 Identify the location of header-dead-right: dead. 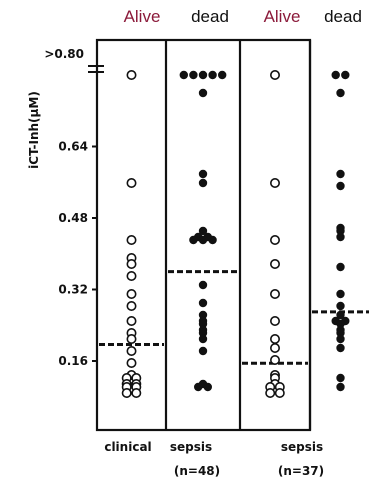
(343, 16).